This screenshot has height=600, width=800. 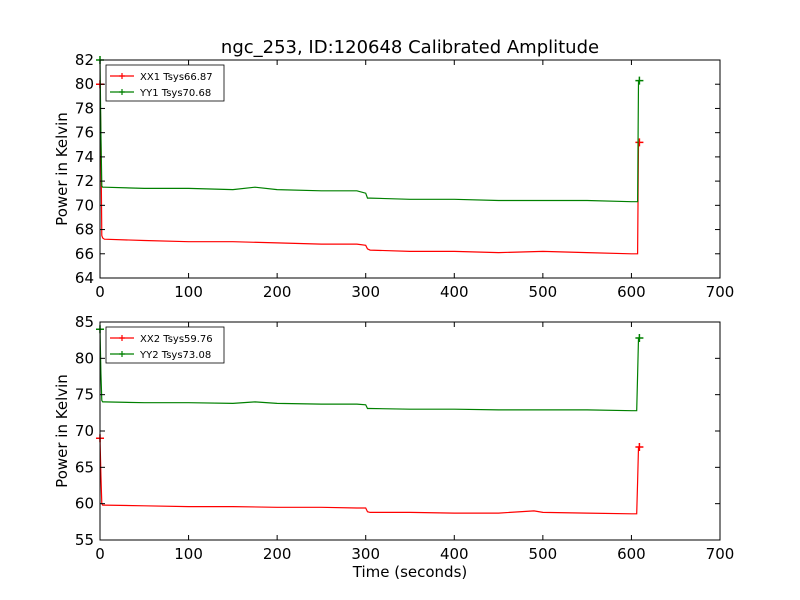 What do you see at coordinates (84, 504) in the screenshot?
I see `y-tick-label: 60` at bounding box center [84, 504].